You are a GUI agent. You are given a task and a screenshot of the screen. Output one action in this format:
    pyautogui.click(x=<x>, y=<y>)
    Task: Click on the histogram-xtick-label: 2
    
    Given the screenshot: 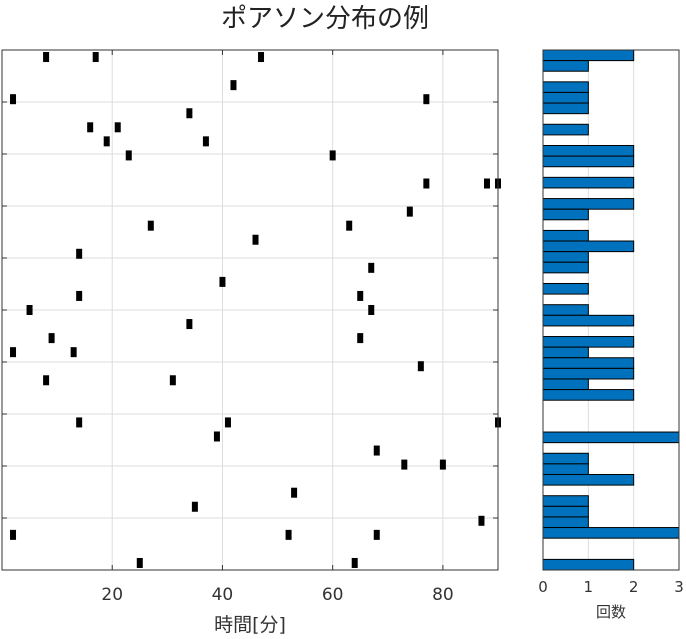 What is the action you would take?
    pyautogui.click(x=634, y=587)
    